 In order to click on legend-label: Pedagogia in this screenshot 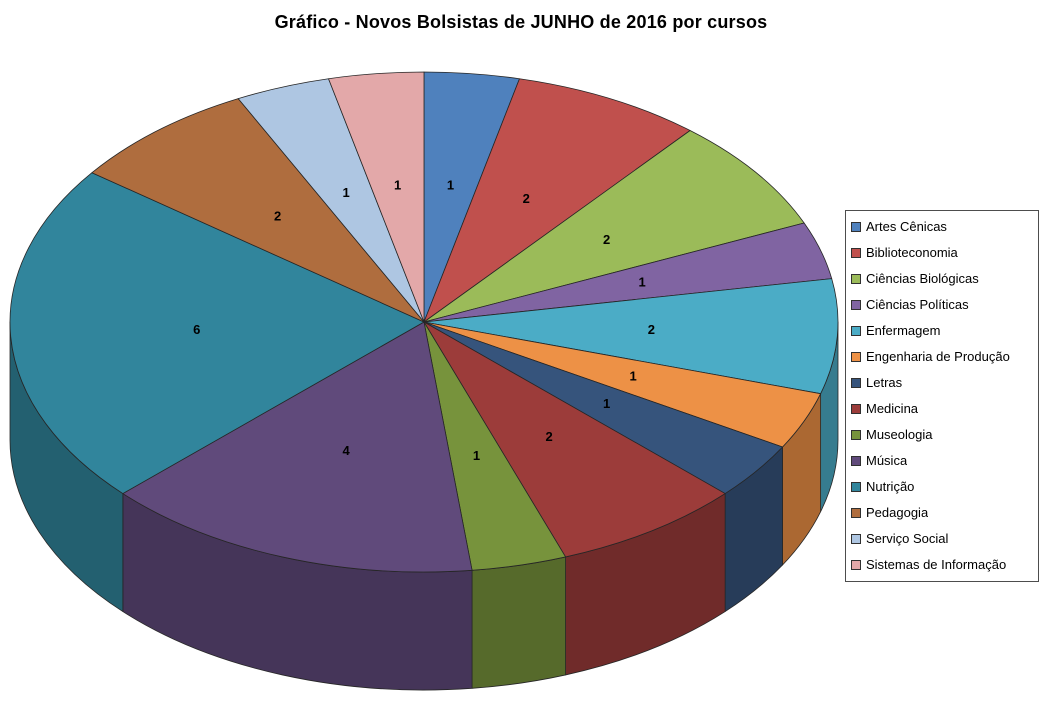, I will do `click(897, 512)`.